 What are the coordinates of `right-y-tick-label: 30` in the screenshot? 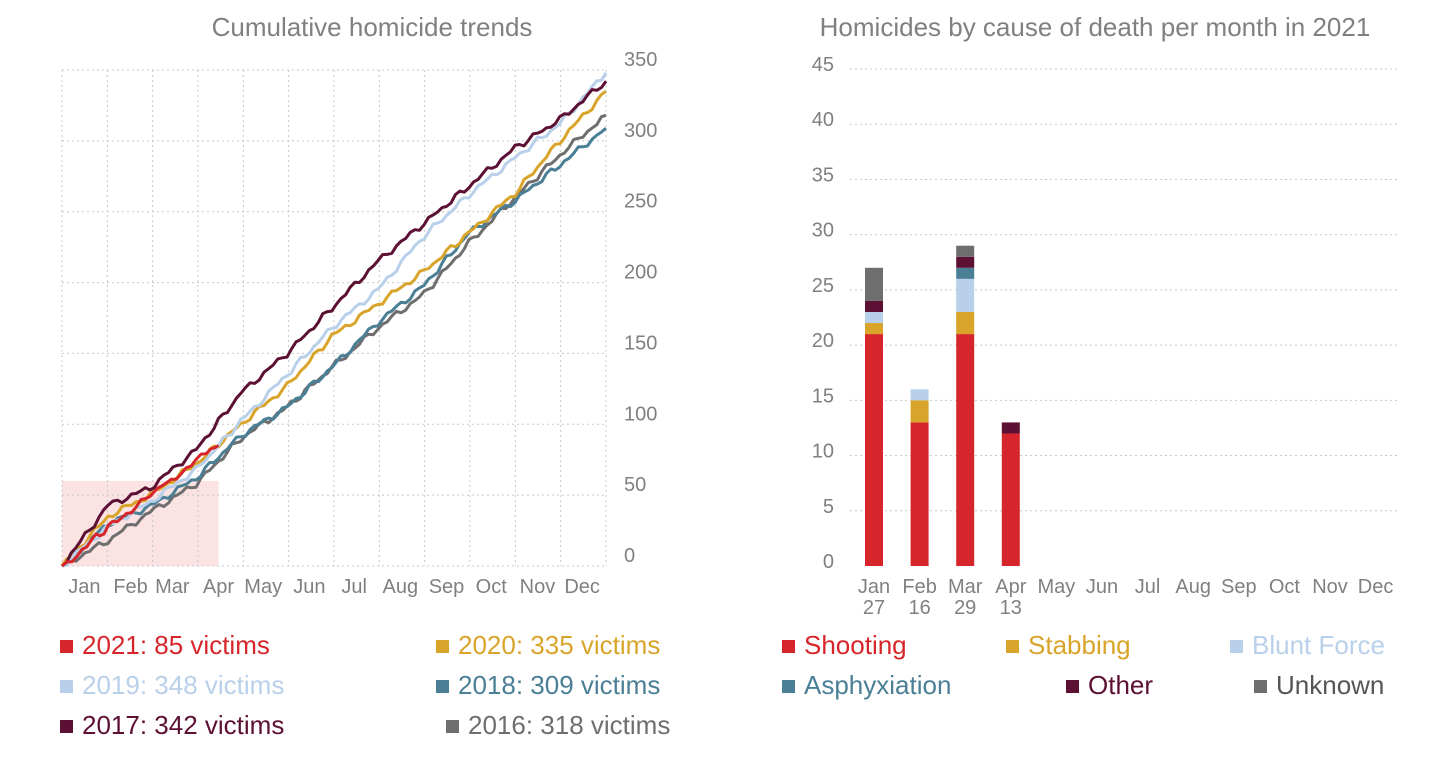 It's located at (823, 231).